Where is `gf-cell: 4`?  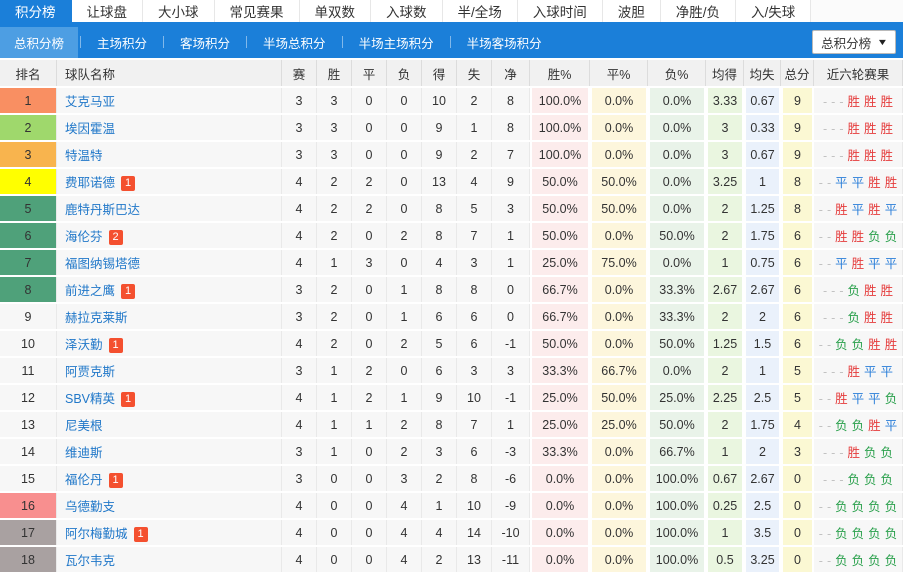 gf-cell: 4 is located at coordinates (439, 262).